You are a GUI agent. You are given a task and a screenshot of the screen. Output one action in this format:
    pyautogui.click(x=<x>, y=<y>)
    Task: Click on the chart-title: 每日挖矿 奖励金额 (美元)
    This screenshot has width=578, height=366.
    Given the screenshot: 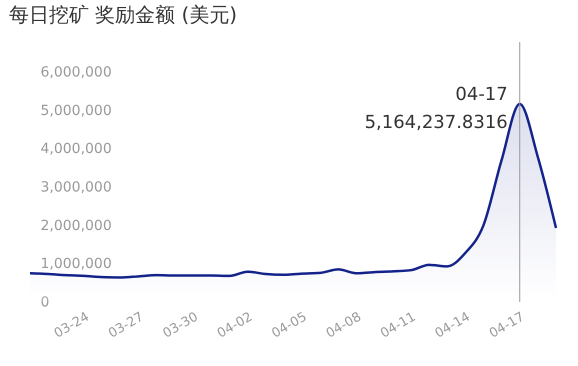 What is the action you would take?
    pyautogui.click(x=123, y=14)
    